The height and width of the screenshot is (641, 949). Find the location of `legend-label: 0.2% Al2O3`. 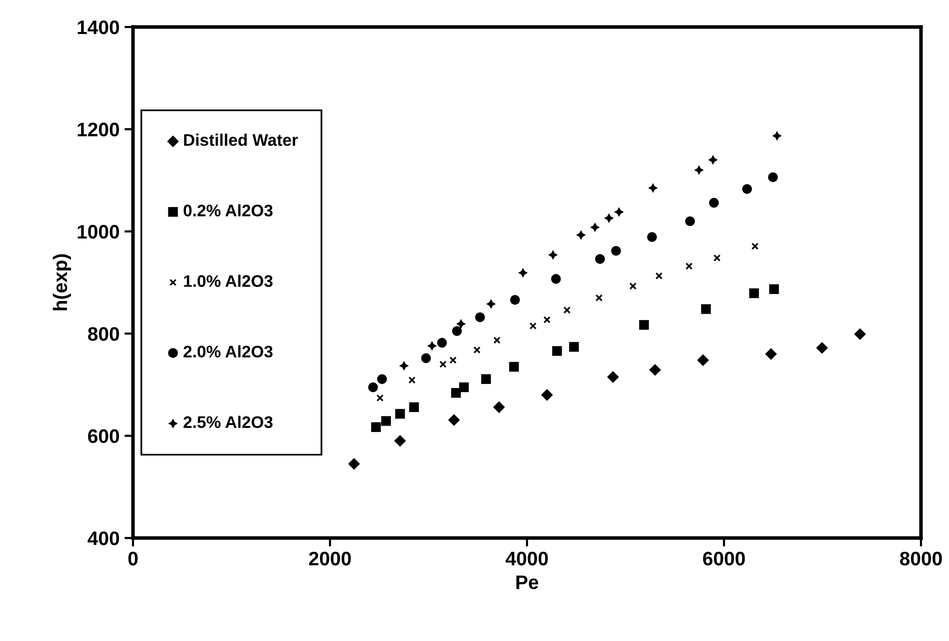

legend-label: 0.2% Al2O3 is located at coordinates (228, 210).